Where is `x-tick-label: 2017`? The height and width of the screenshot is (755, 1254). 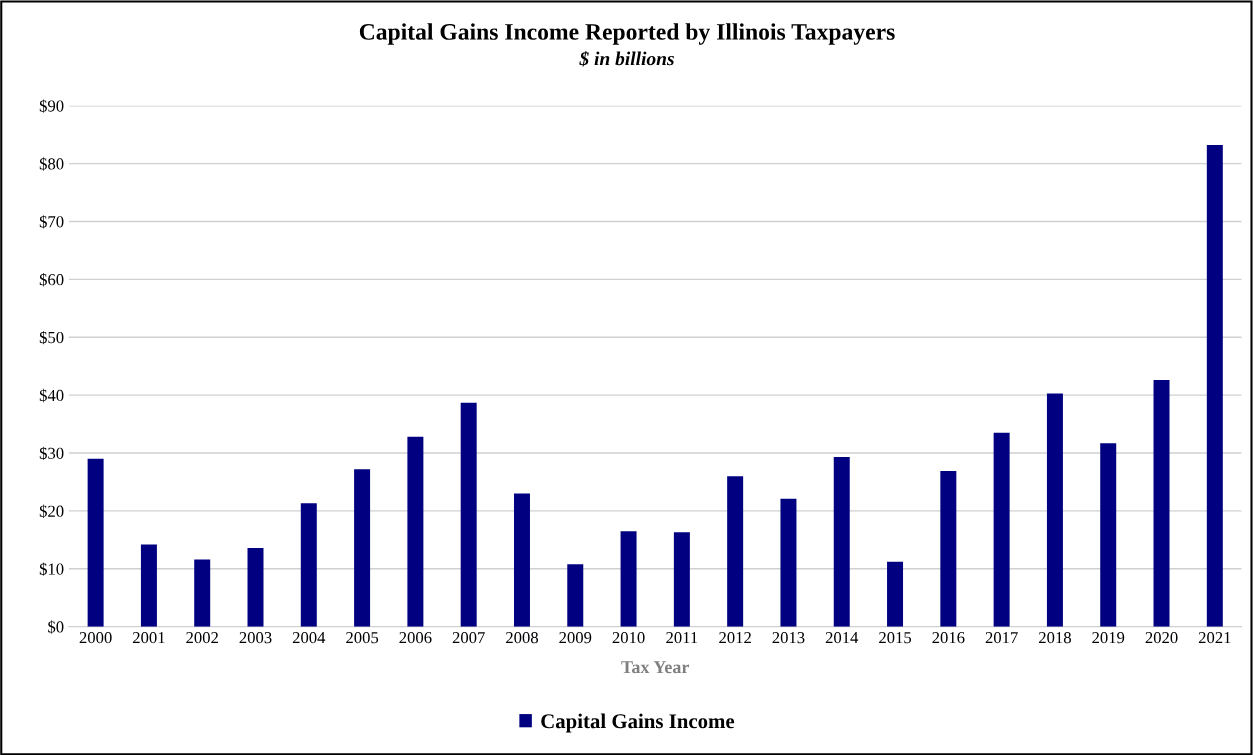
x-tick-label: 2017 is located at coordinates (1001, 637).